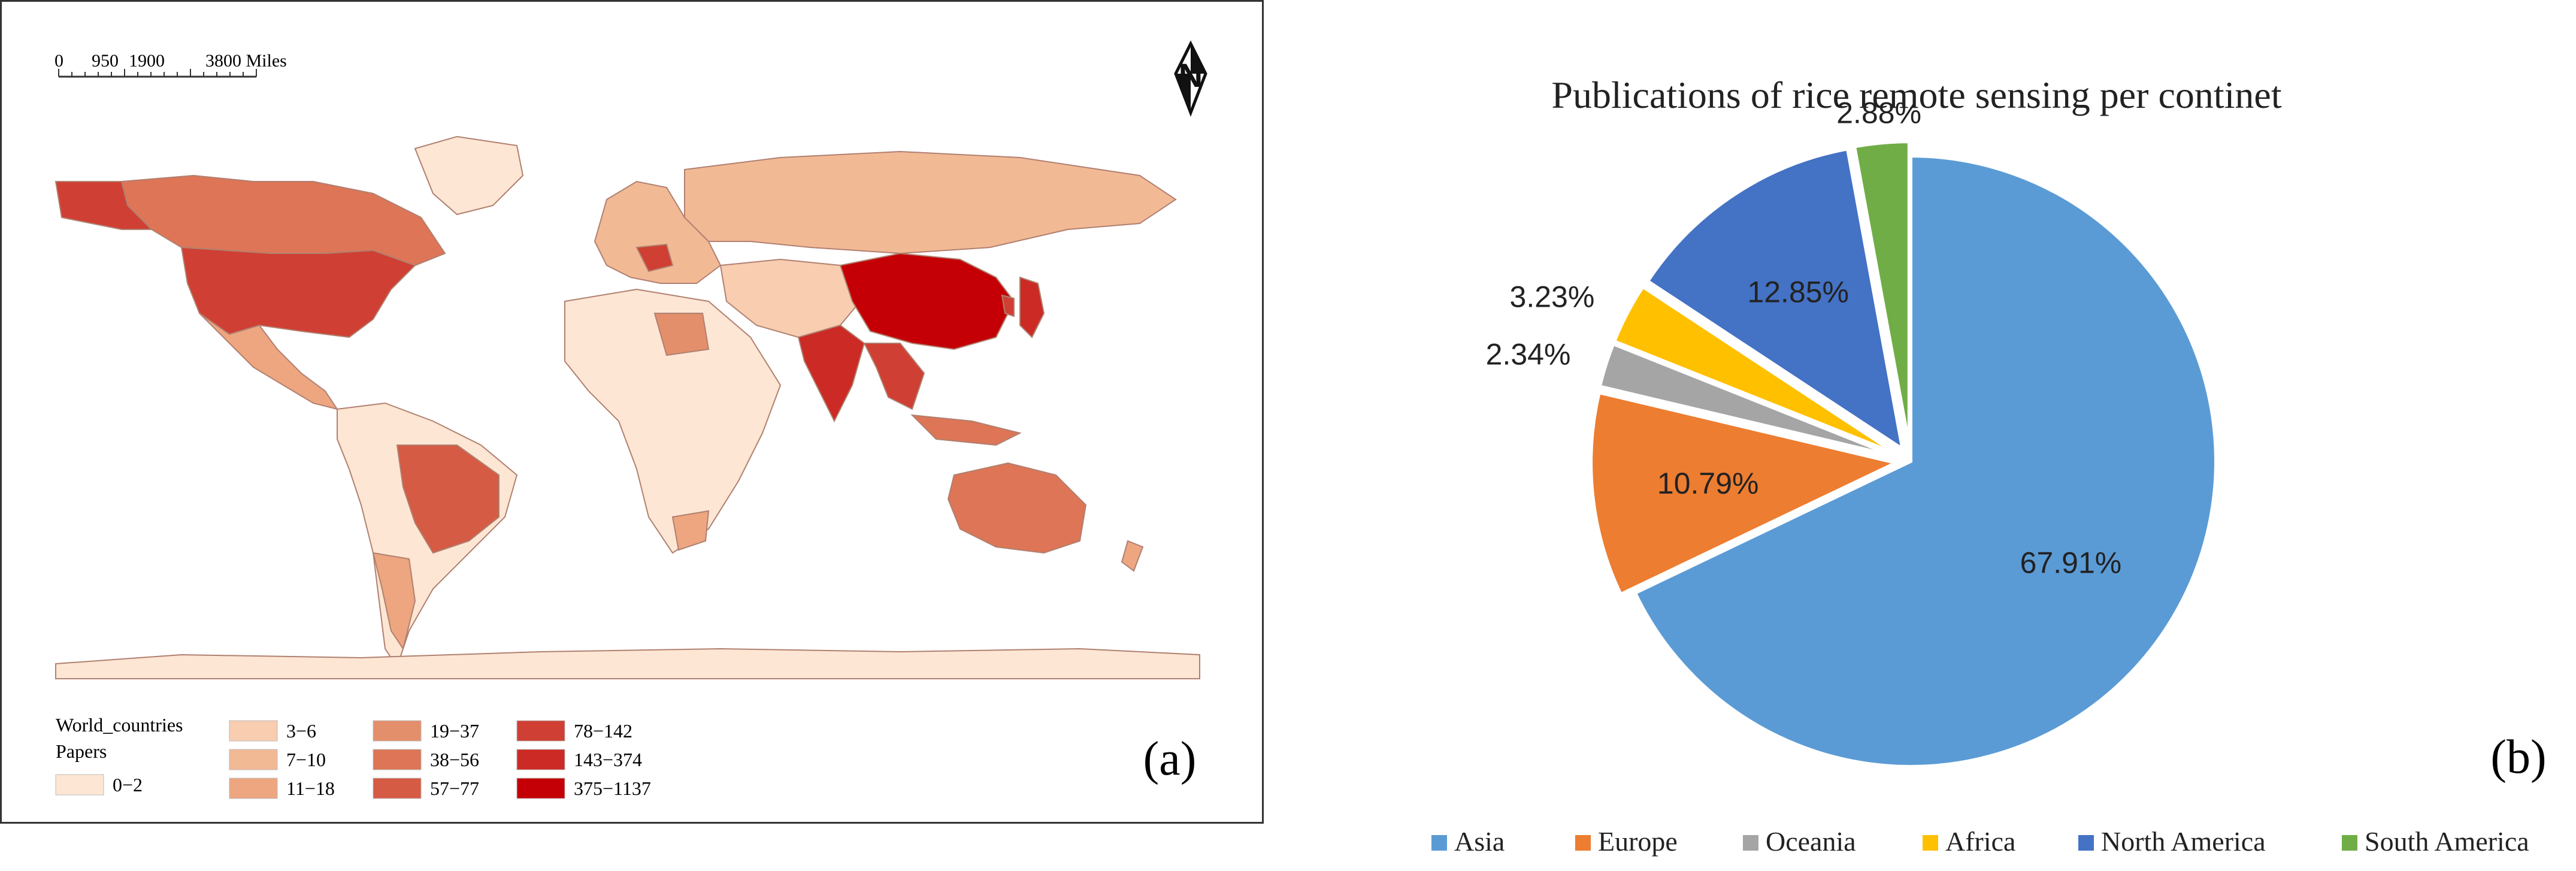 The image size is (2576, 871). I want to click on legend-label: 57−77, so click(454, 788).